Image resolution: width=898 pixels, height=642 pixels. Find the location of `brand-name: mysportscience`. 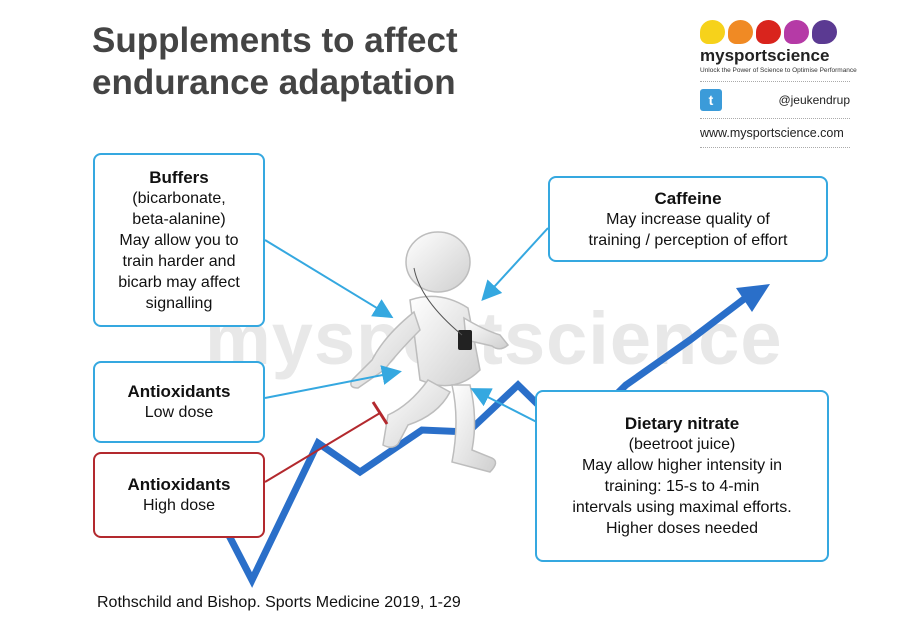

brand-name: mysportscience is located at coordinates (765, 55).